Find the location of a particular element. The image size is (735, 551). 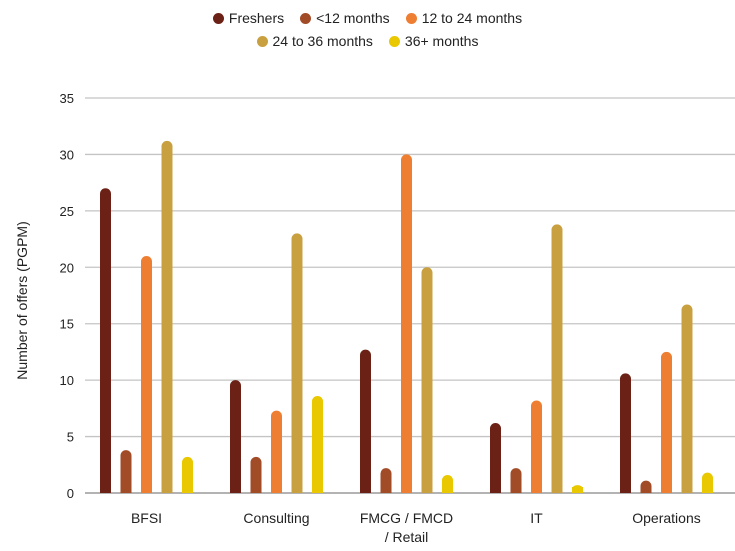

legend-swatch-12to24 is located at coordinates (411, 18).